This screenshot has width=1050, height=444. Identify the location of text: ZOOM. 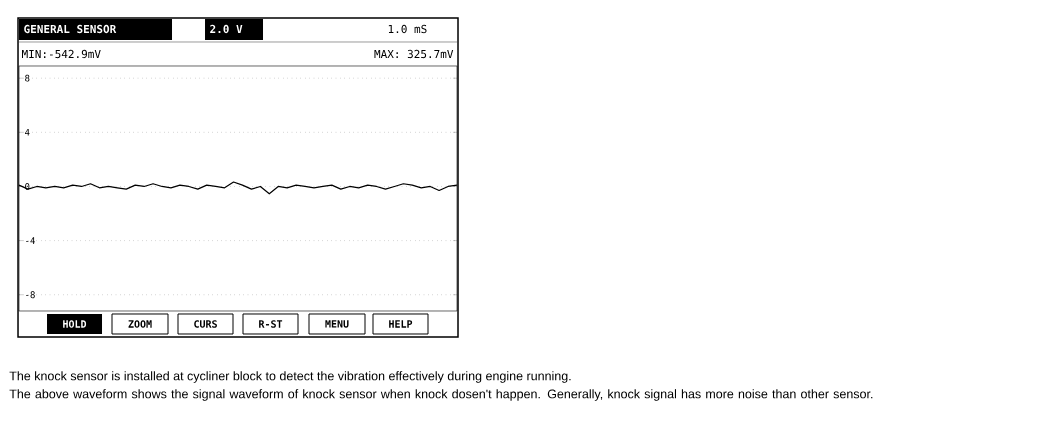
(140, 324).